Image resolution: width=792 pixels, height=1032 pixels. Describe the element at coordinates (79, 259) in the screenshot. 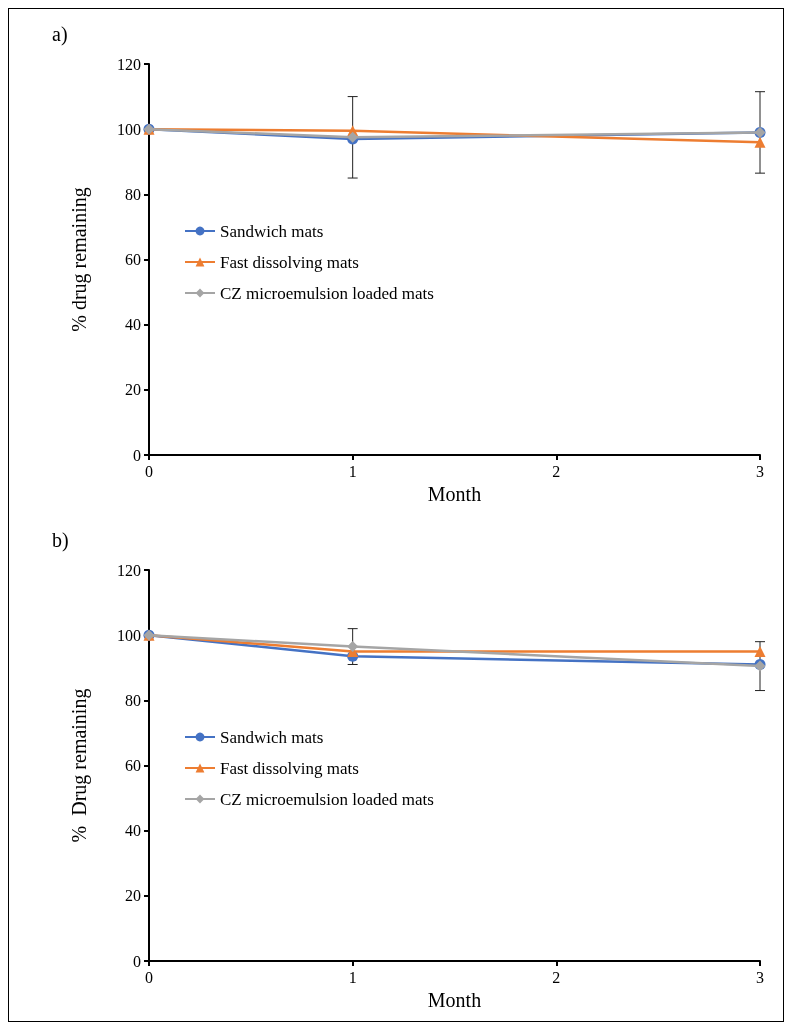

I see `y-axis-title: % drug remaining` at that location.